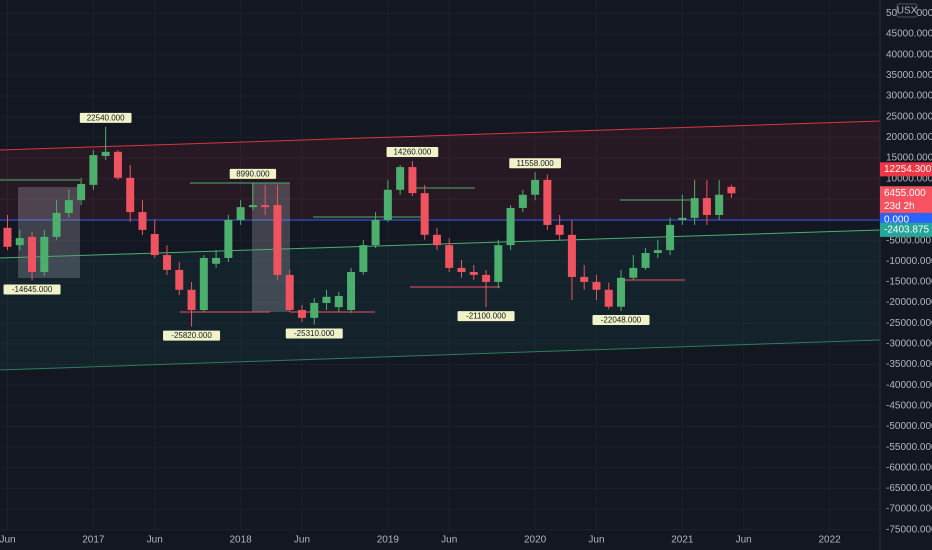 The height and width of the screenshot is (550, 932). I want to click on currency-label: USX, so click(907, 11).